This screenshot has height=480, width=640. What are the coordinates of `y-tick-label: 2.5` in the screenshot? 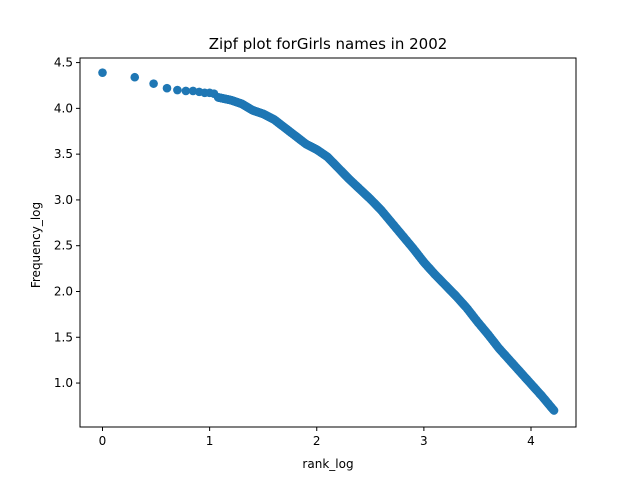 It's located at (63, 246).